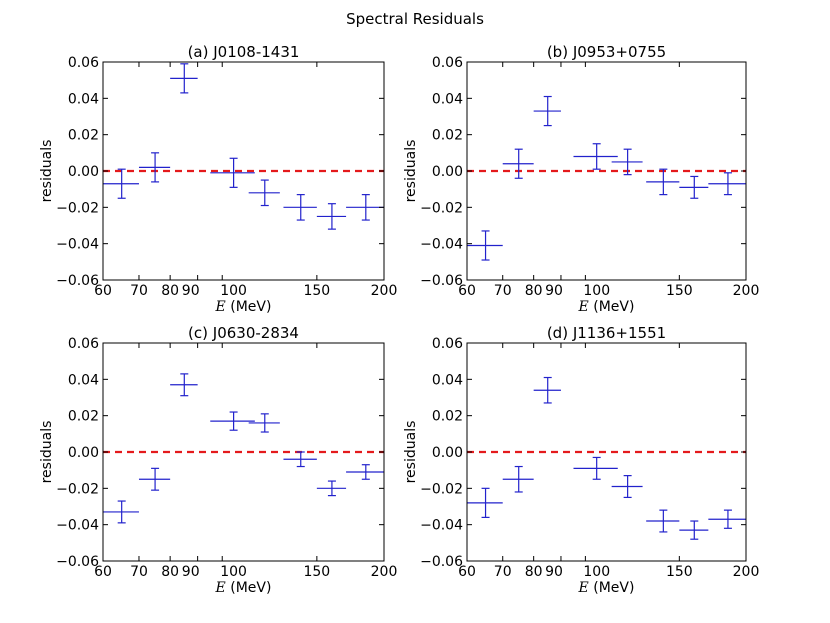 The height and width of the screenshot is (623, 830). I want to click on panel-title: (c) J0630-2834, so click(243, 333).